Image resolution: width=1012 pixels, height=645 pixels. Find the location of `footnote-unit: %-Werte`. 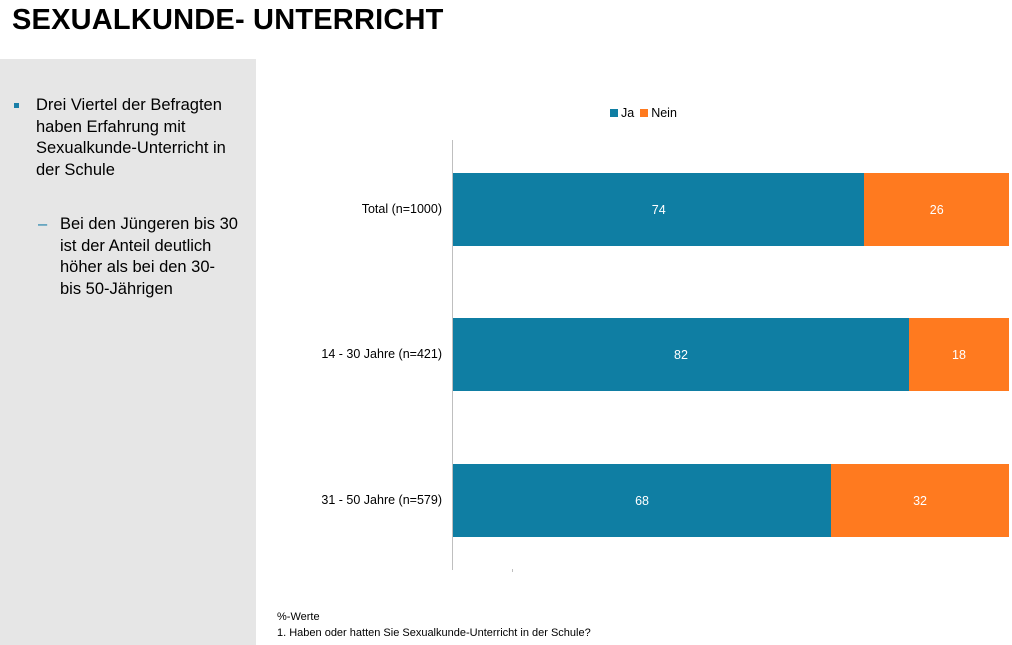

footnote-unit: %-Werte is located at coordinates (298, 617).